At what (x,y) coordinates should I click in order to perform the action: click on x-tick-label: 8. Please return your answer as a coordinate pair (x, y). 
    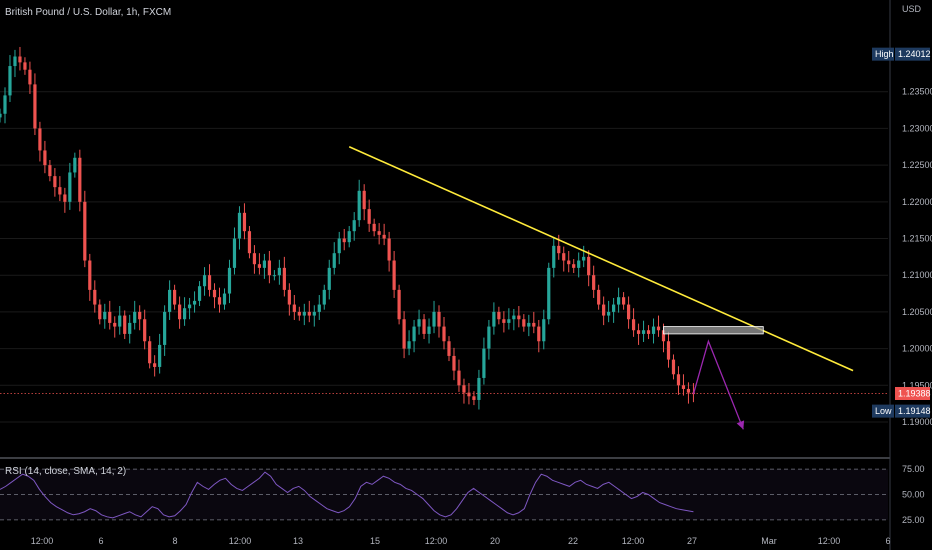
    Looking at the image, I should click on (174, 541).